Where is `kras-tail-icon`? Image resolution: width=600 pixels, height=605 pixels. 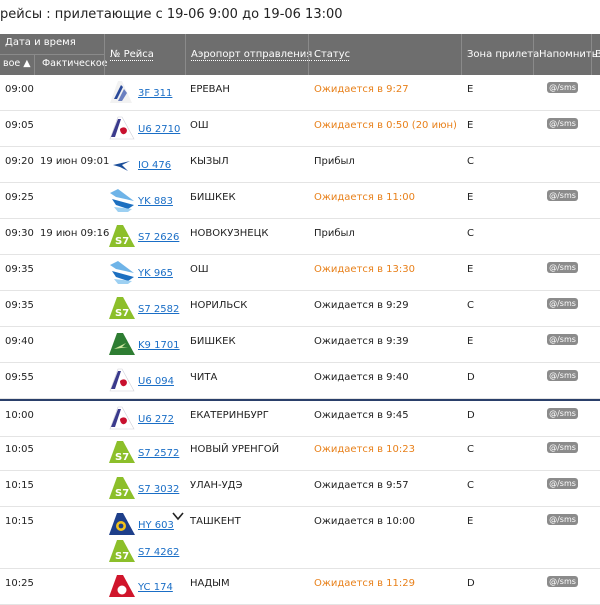 kras-tail-icon is located at coordinates (122, 344).